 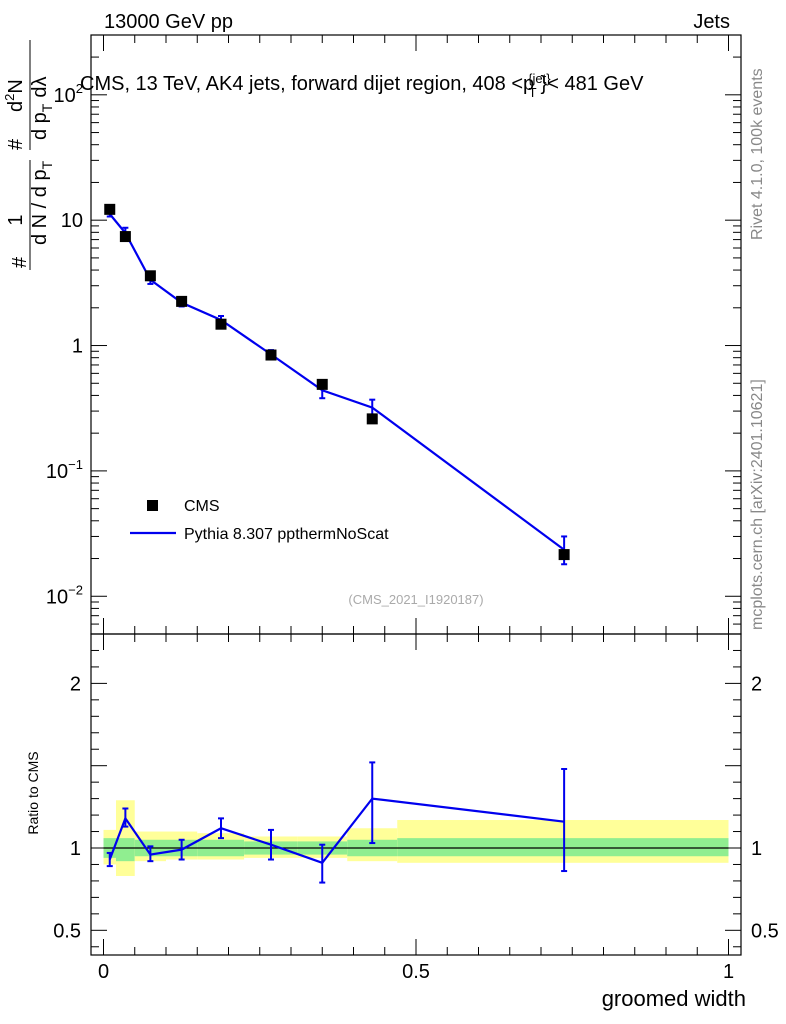 What do you see at coordinates (75, 849) in the screenshot?
I see `ratio-y-tick-label: 1` at bounding box center [75, 849].